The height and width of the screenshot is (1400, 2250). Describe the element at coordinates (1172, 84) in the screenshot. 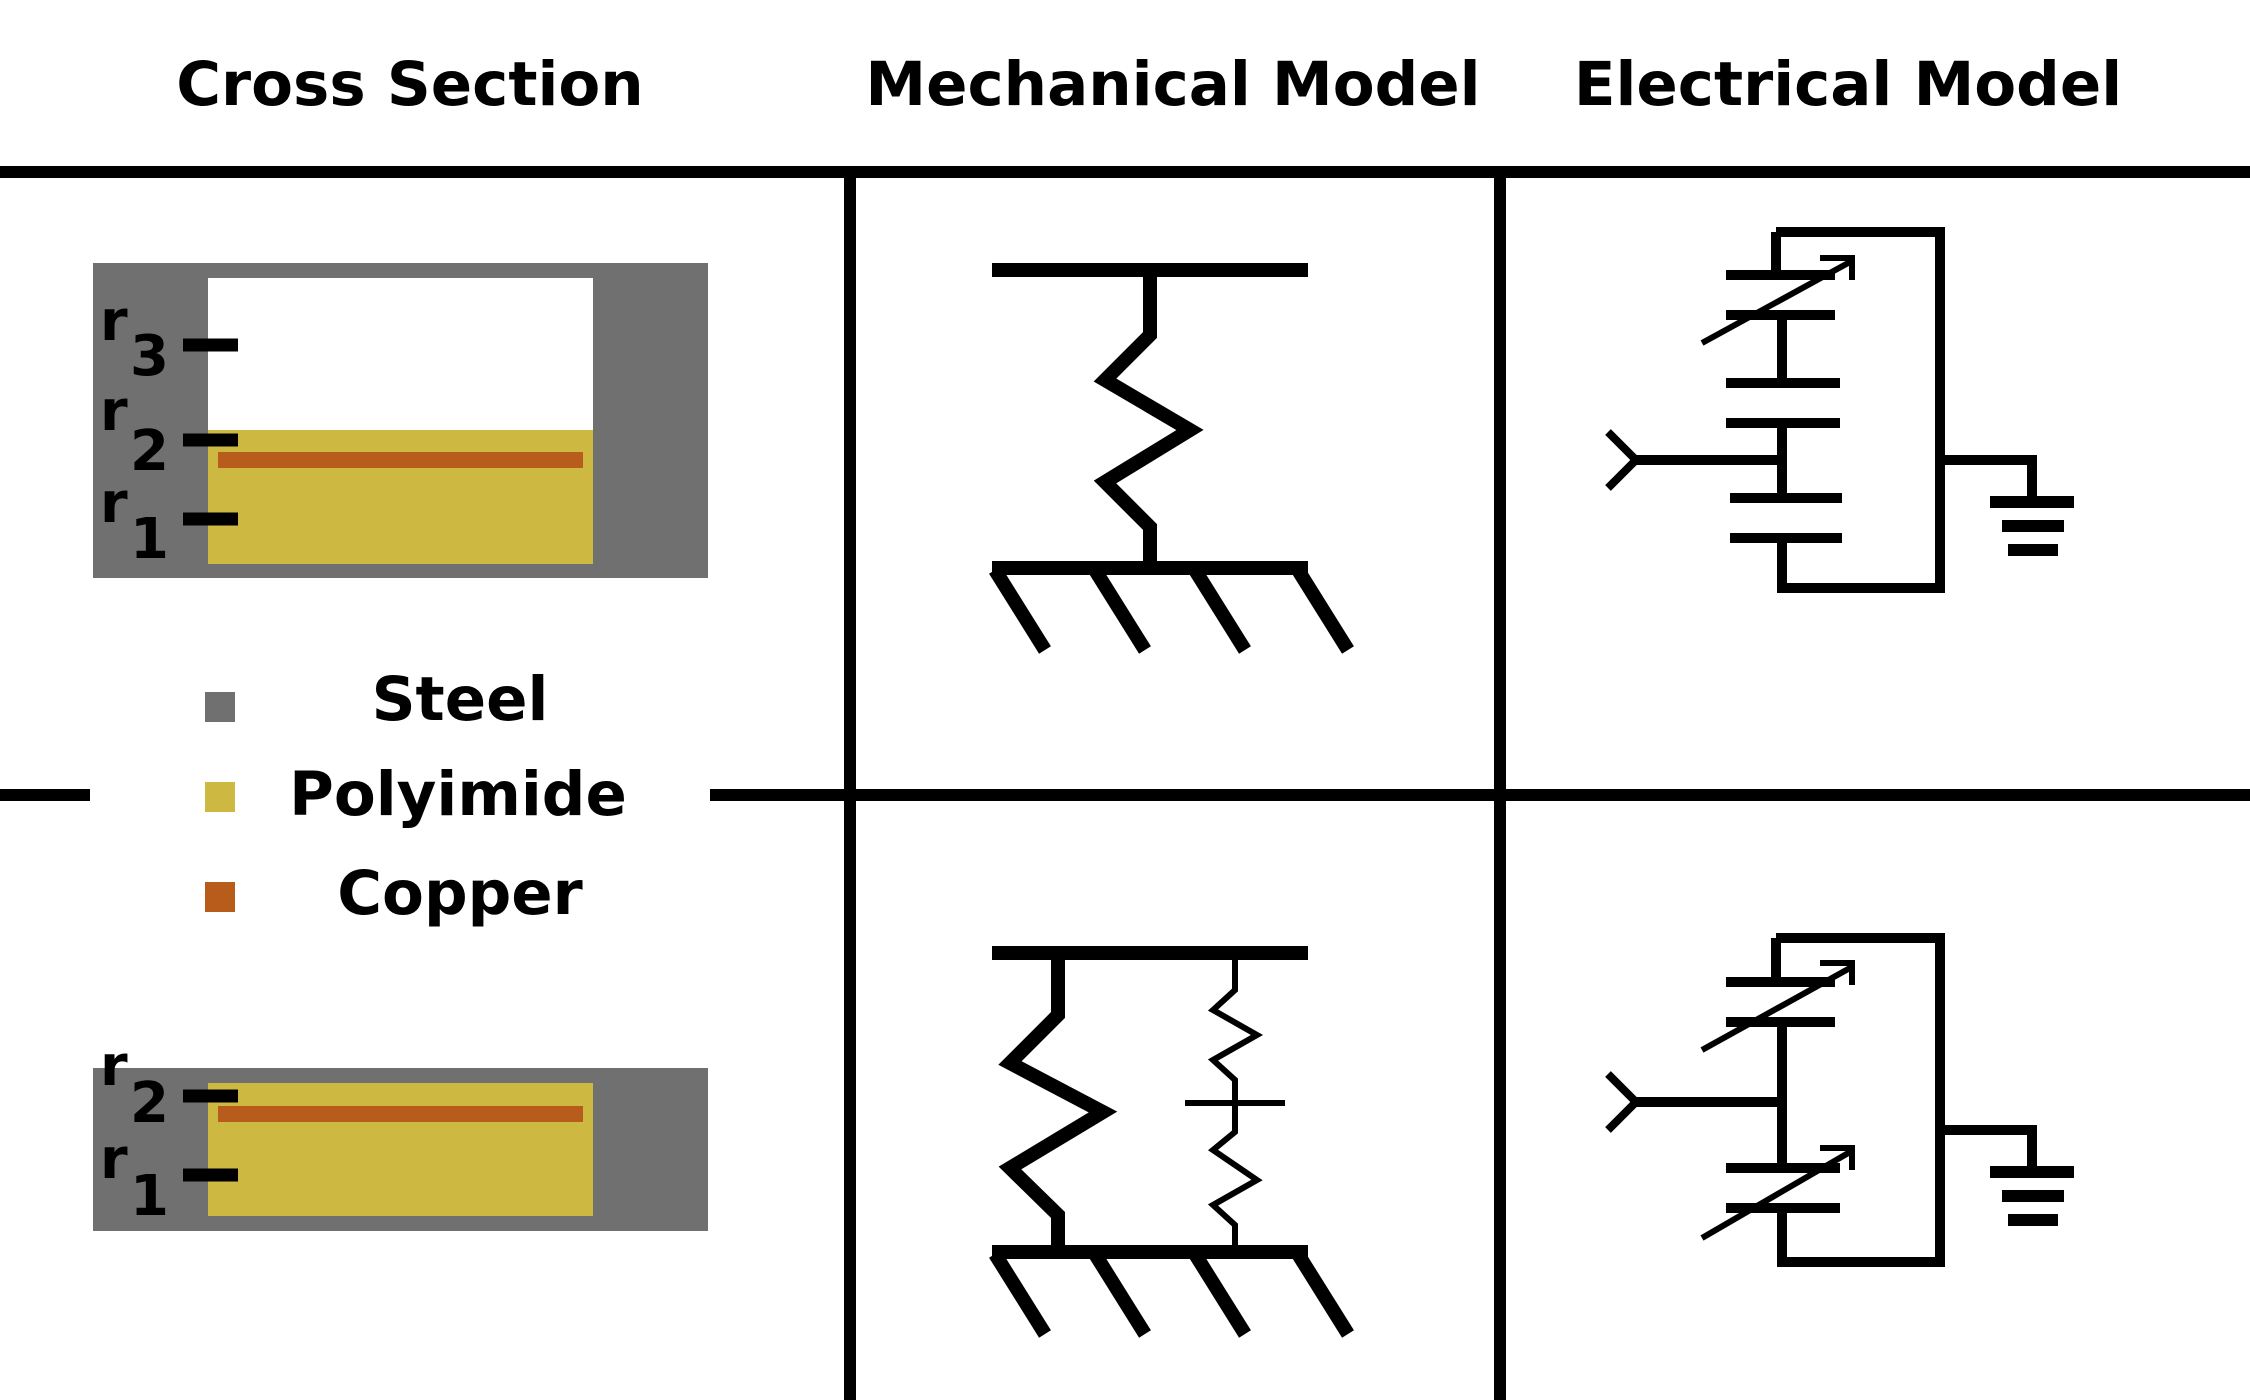

I see `header-mechanical-model: Mechanical Model` at that location.